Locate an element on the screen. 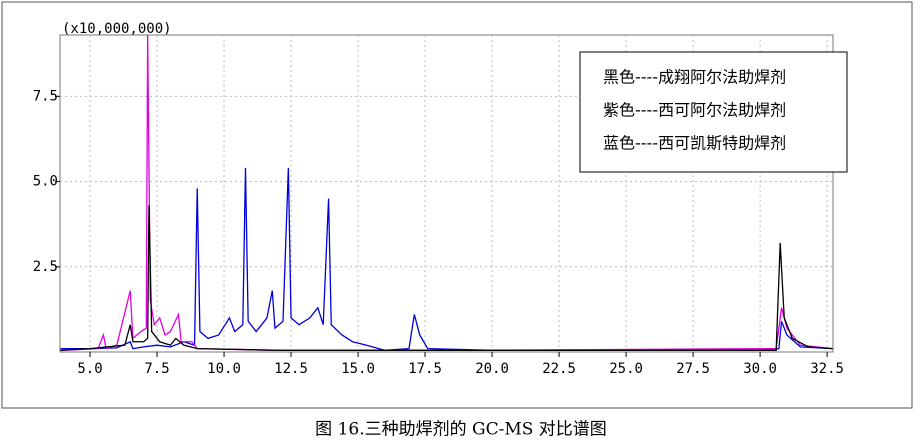  x-tick-label: 5.0 is located at coordinates (89, 369).